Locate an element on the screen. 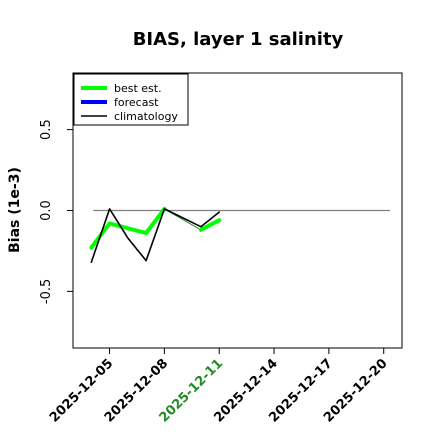  series-line-climatology is located at coordinates (155, 236).